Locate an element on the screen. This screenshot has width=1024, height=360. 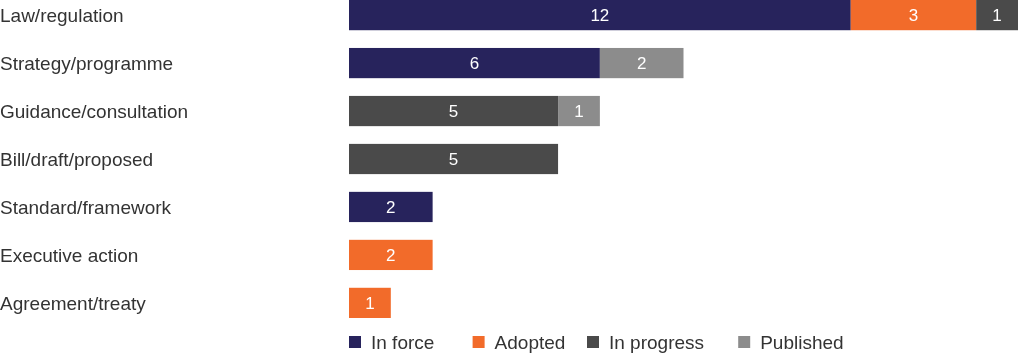
y-tick-label: Guidance/consultation is located at coordinates (94, 111).